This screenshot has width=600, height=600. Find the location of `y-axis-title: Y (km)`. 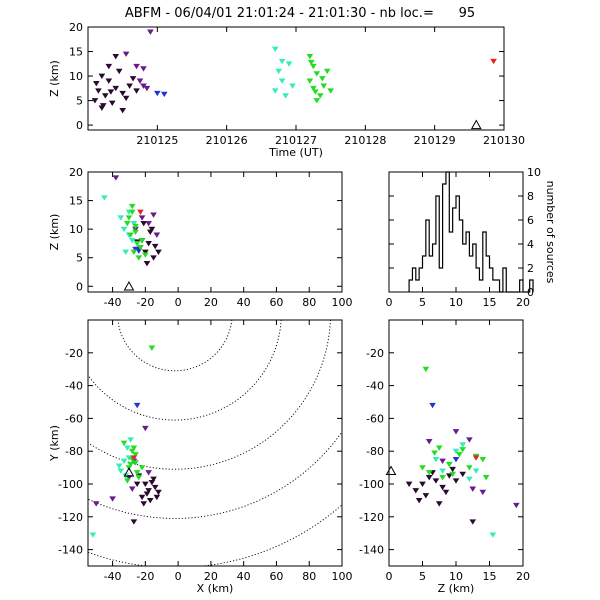

y-axis-title: Y (km) is located at coordinates (54, 443).